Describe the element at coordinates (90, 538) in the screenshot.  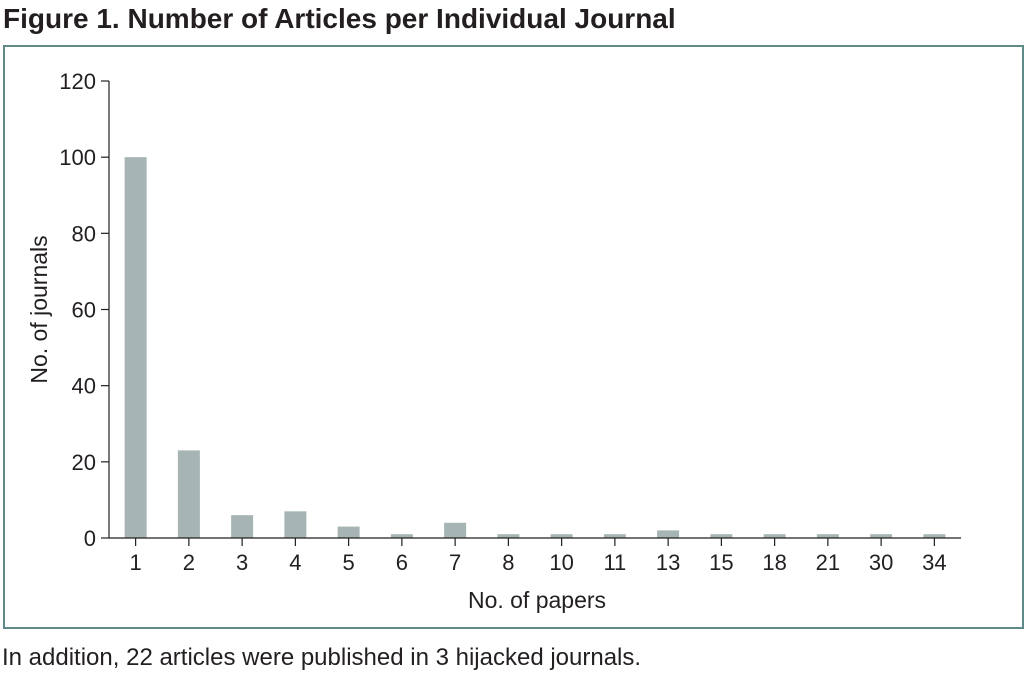
I see `y-tick-label: 0` at that location.